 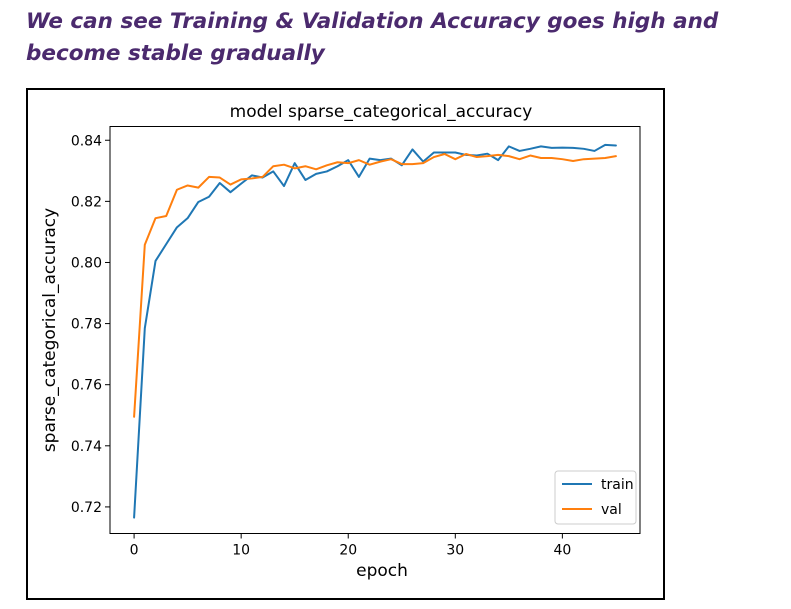 What do you see at coordinates (382, 571) in the screenshot?
I see `x-axis-label: epoch` at bounding box center [382, 571].